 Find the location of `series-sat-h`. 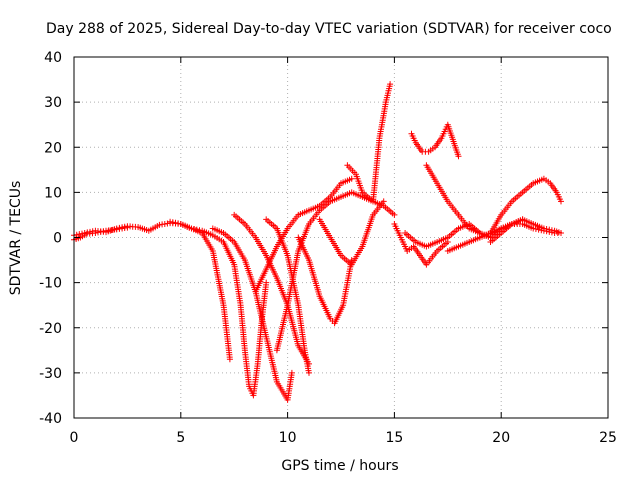

series-sat-h is located at coordinates (351, 233).